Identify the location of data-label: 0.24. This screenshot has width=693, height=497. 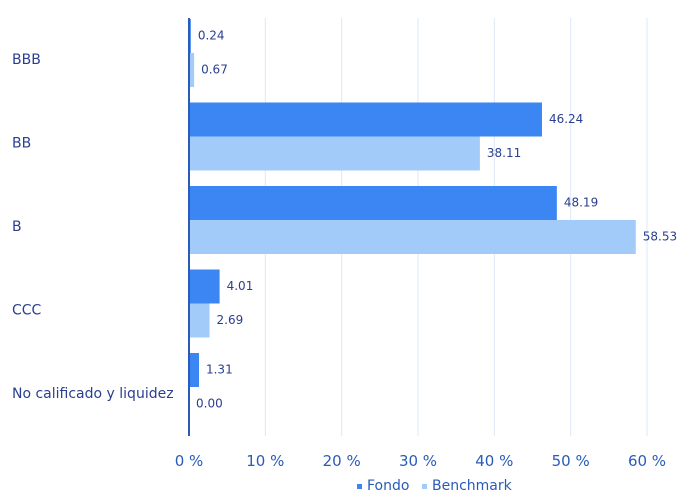
(211, 36).